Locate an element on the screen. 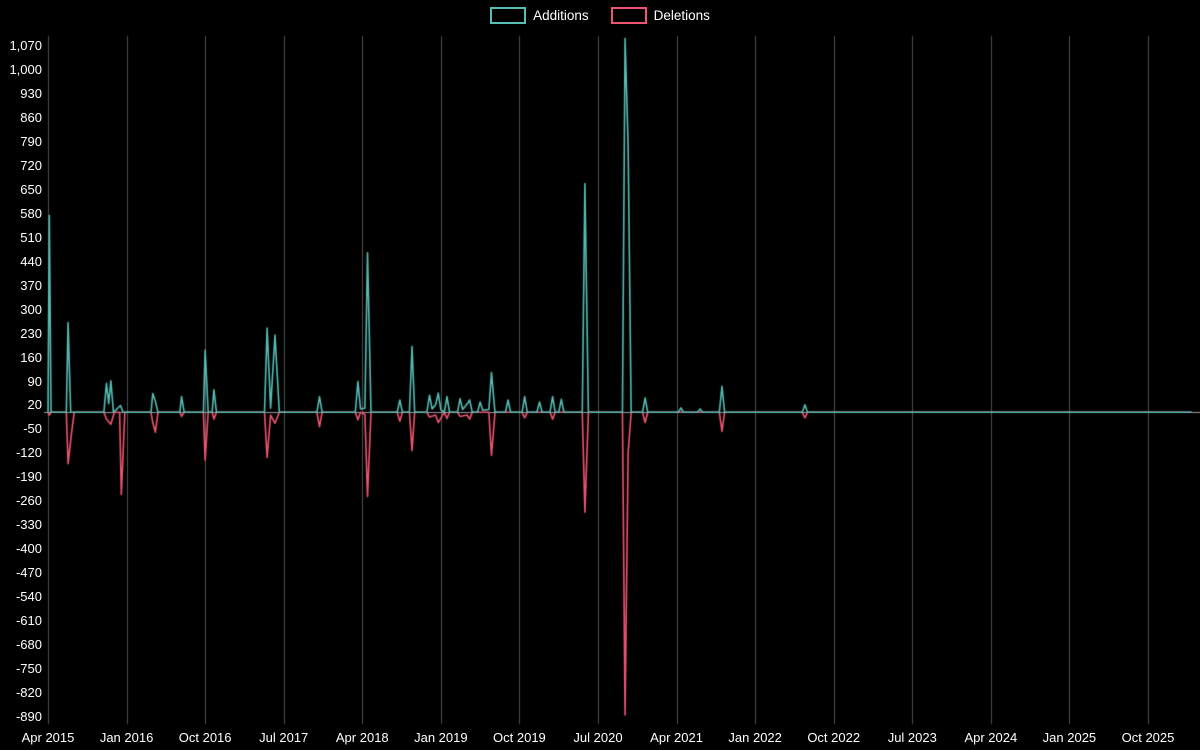 This screenshot has height=750, width=1200. x-tick-label: Oct 2025 is located at coordinates (1148, 737).